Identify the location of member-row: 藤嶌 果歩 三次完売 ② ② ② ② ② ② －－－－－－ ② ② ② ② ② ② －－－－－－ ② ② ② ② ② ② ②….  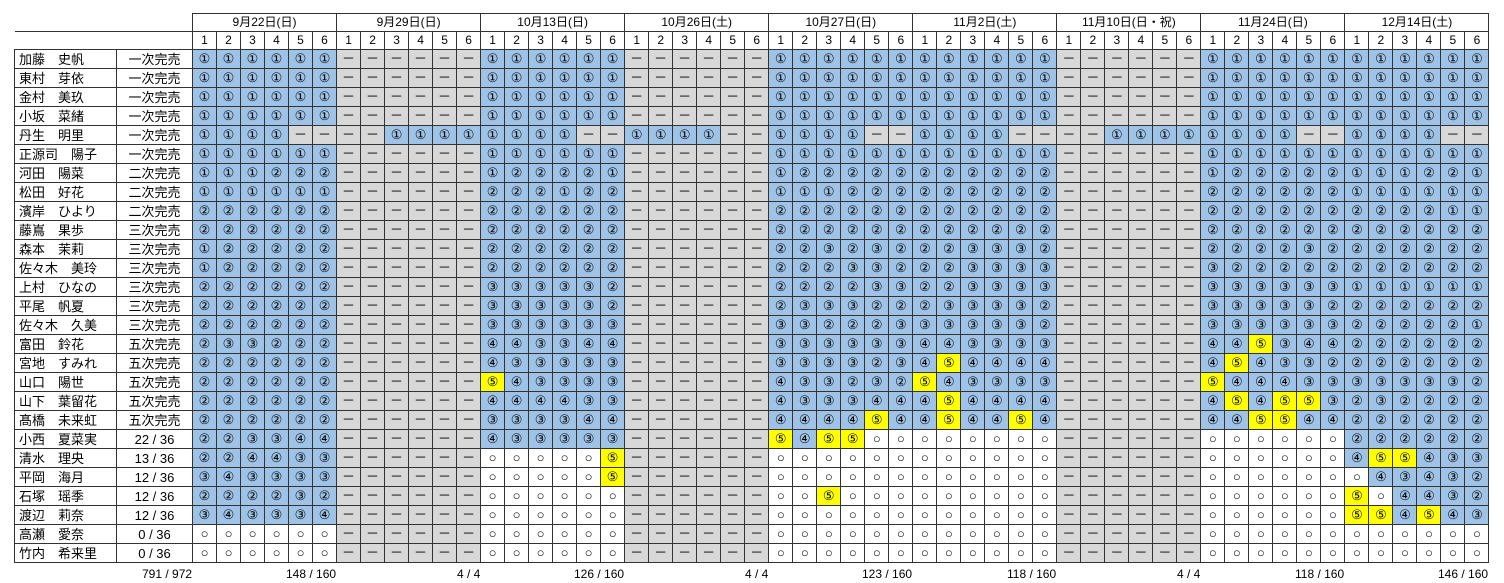
(752, 230).